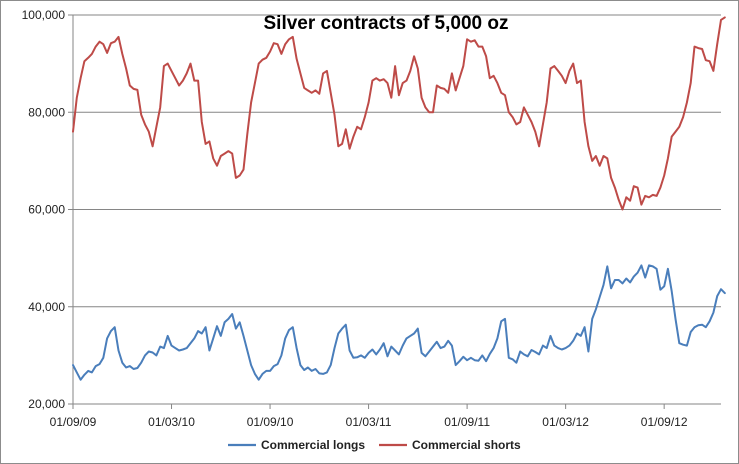 This screenshot has width=739, height=464. I want to click on chart-title: Silver contracts of 5,000 oz, so click(386, 23).